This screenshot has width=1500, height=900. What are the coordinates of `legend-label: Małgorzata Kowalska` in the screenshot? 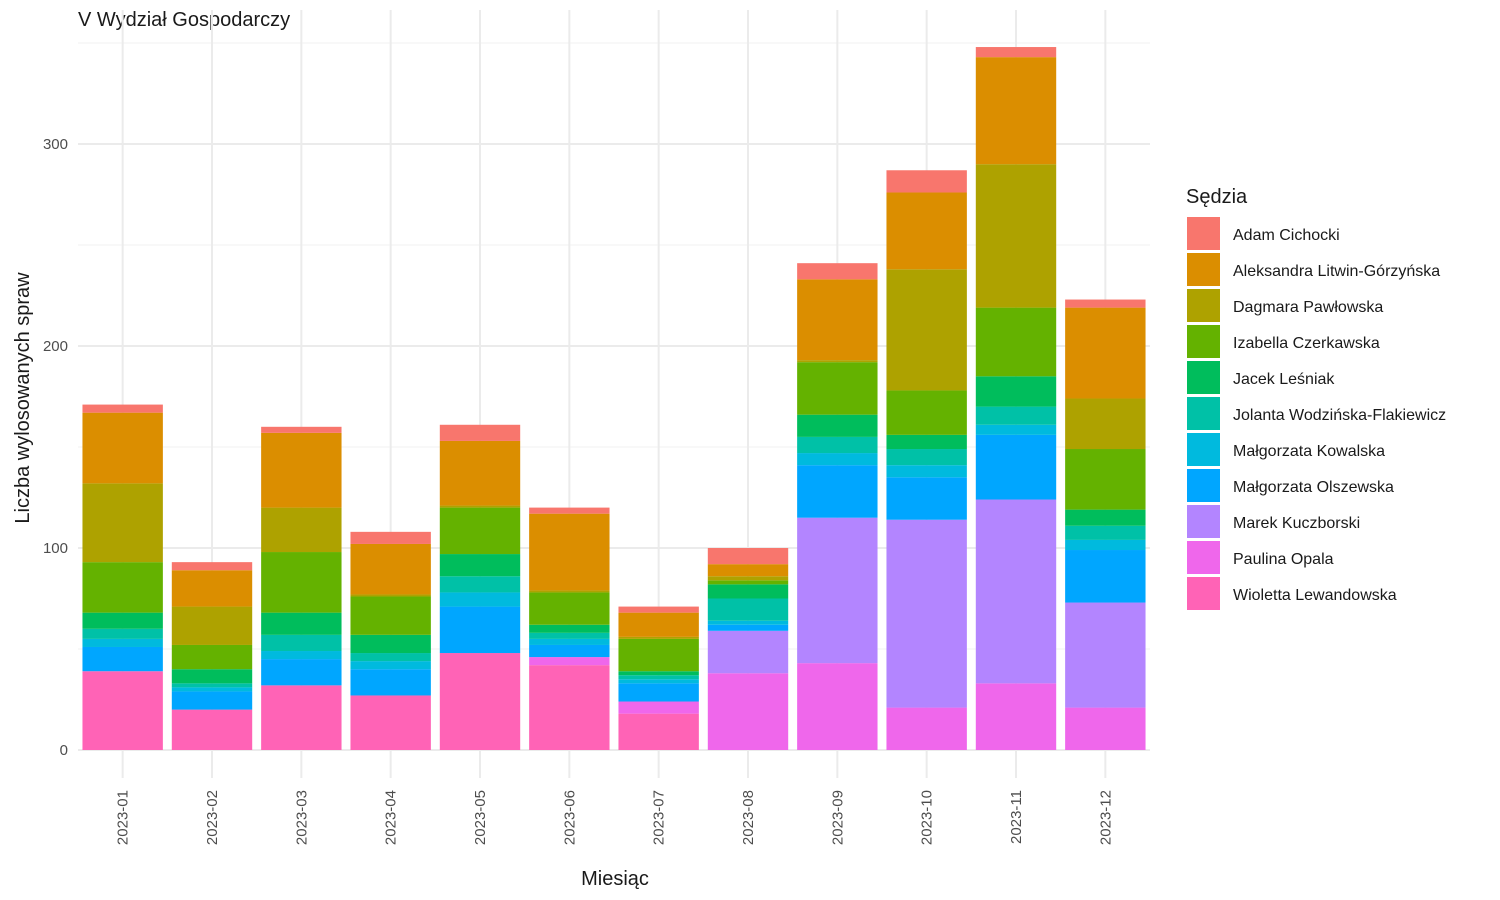 It's located at (1309, 451).